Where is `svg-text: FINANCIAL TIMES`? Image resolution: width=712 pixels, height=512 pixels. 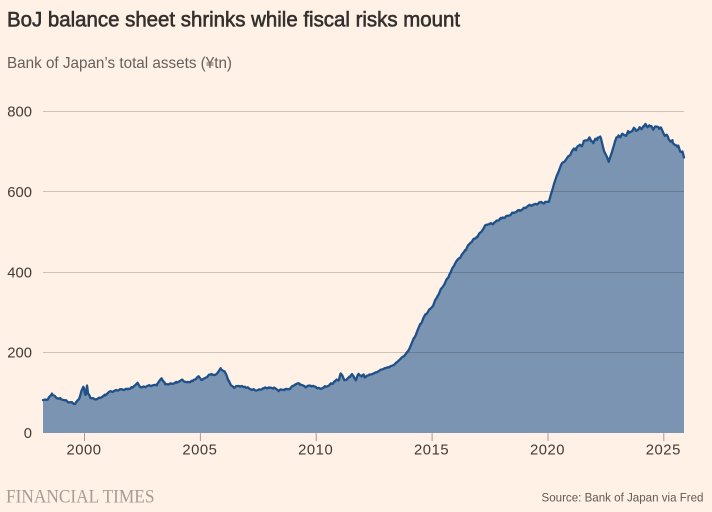
svg-text: FINANCIAL TIMES is located at coordinates (80, 497).